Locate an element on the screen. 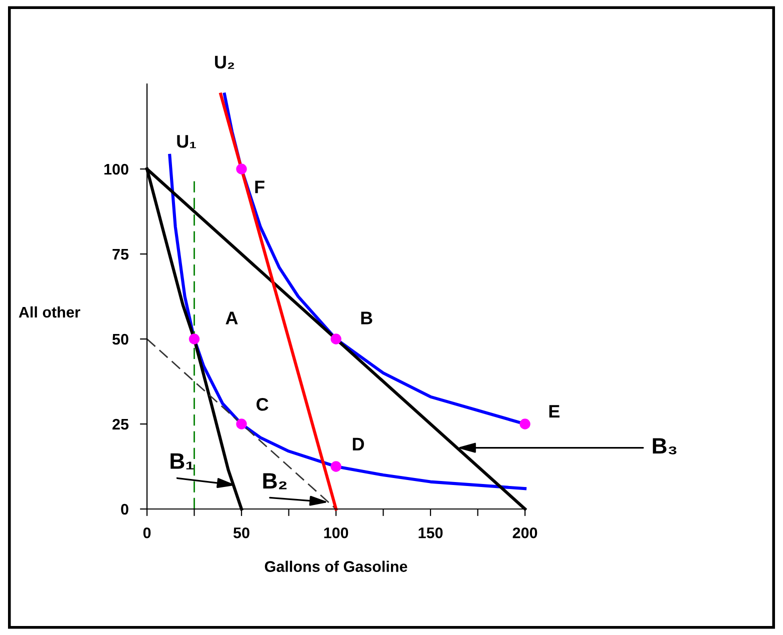  annotation: F is located at coordinates (259, 187).